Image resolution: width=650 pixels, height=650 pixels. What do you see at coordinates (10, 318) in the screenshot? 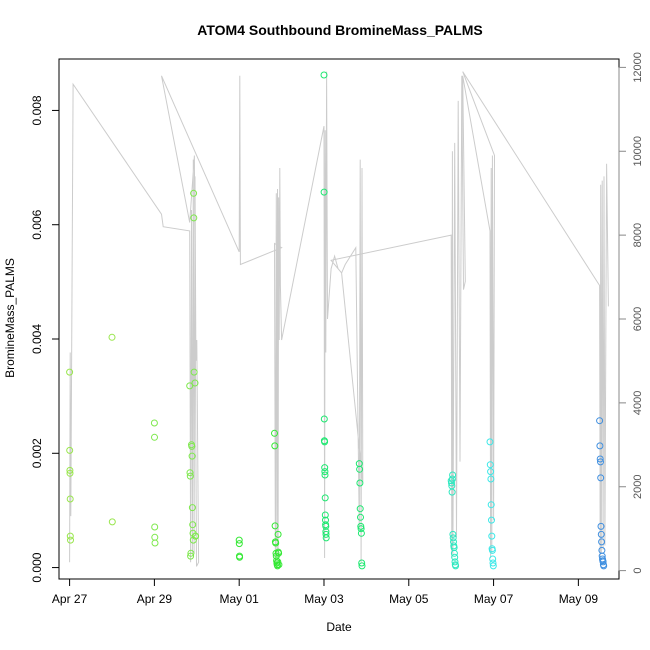
I see `y-axis-label: BromineMass_PALMS` at bounding box center [10, 318].